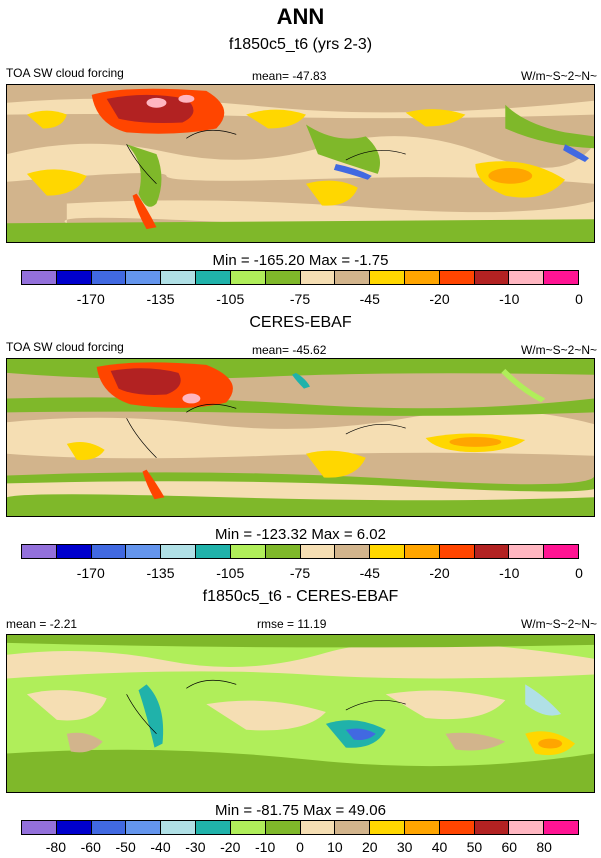 The height and width of the screenshot is (858, 601). I want to click on colorbar-tick-label: -80, so click(55, 847).